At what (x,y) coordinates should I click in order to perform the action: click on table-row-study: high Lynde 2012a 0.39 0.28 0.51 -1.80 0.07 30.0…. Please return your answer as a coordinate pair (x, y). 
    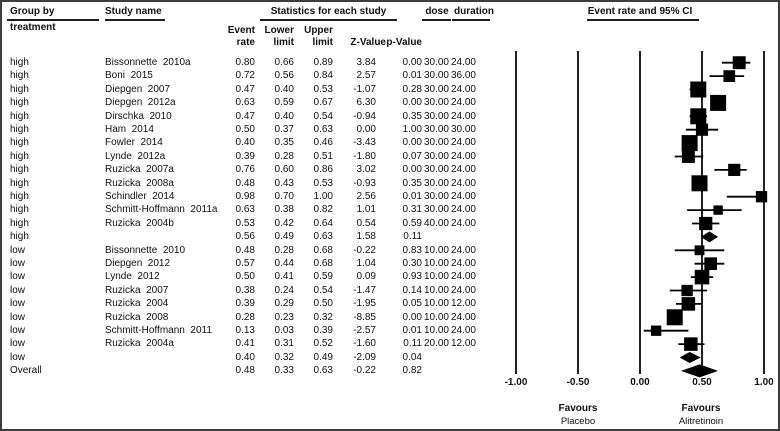
    Looking at the image, I should click on (247, 156).